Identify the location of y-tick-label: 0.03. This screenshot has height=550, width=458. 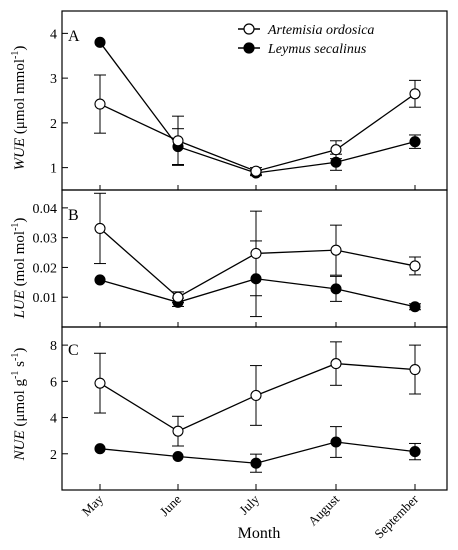
(45, 239).